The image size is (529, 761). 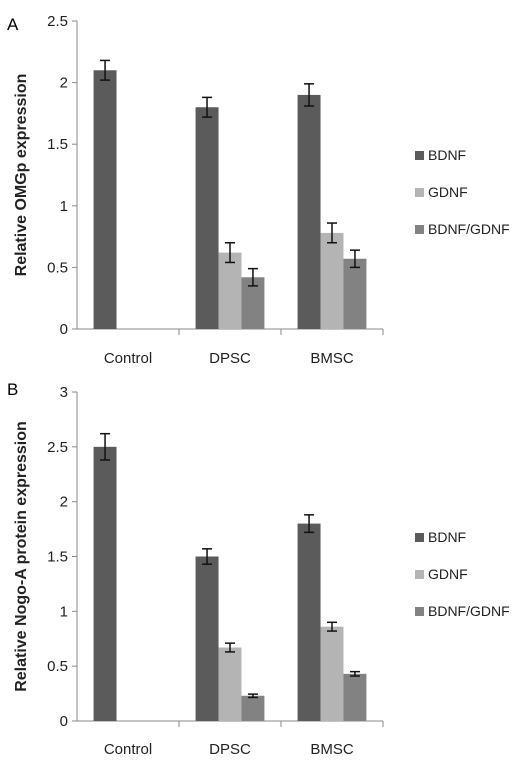 I want to click on panel-label-a: A, so click(x=13, y=24).